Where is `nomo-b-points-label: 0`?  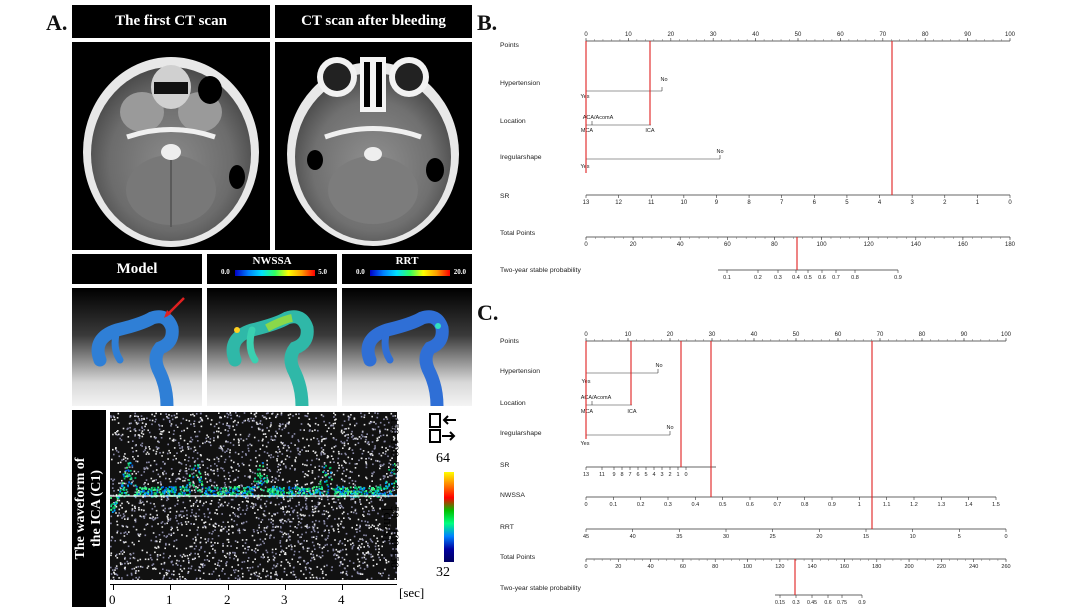 nomo-b-points-label: 0 is located at coordinates (586, 35).